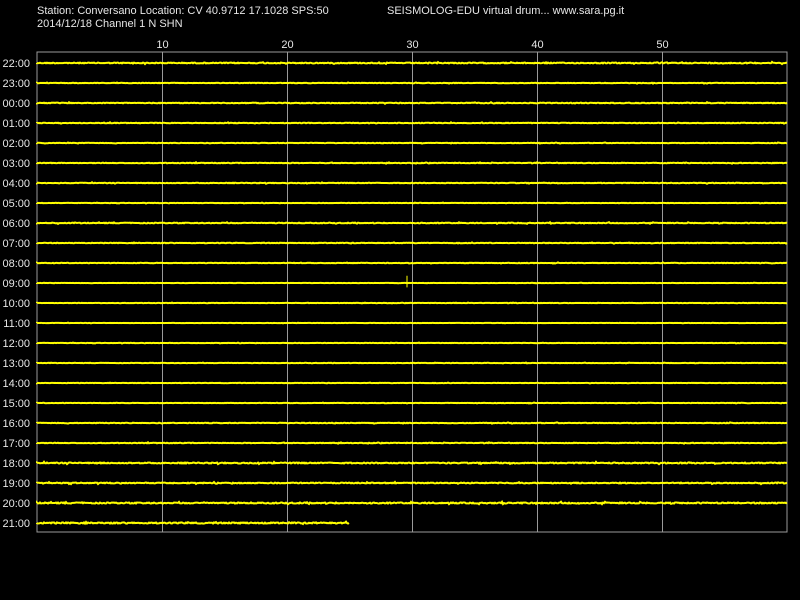 This screenshot has height=600, width=800. Describe the element at coordinates (16, 404) in the screenshot. I see `row-time-label: 15:00` at that location.